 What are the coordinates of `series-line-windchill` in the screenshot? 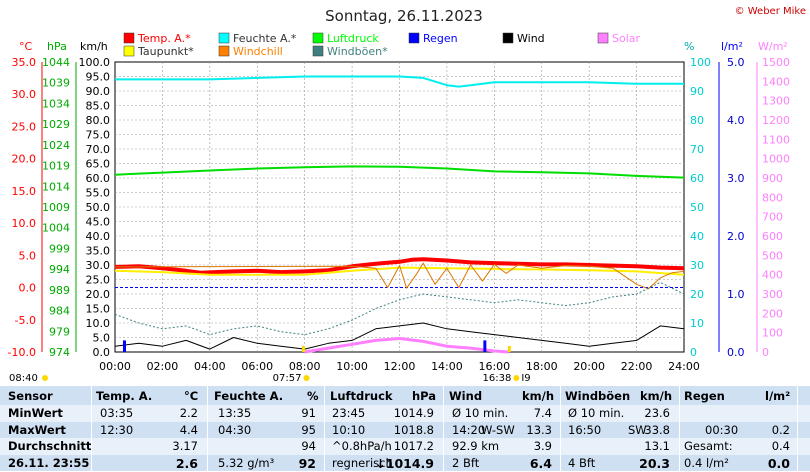 It's located at (399, 276).